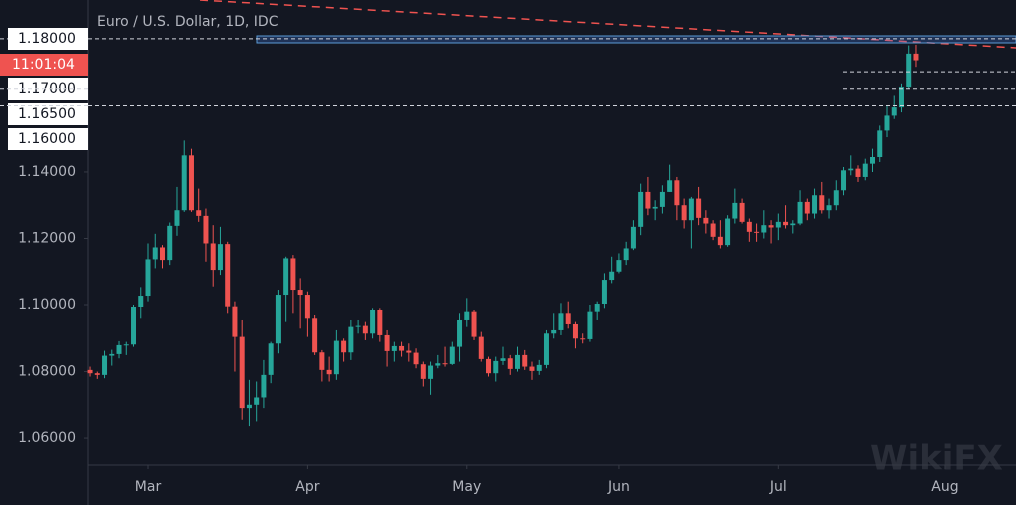 The width and height of the screenshot is (1016, 505). I want to click on x-tick-label: Aug, so click(944, 487).